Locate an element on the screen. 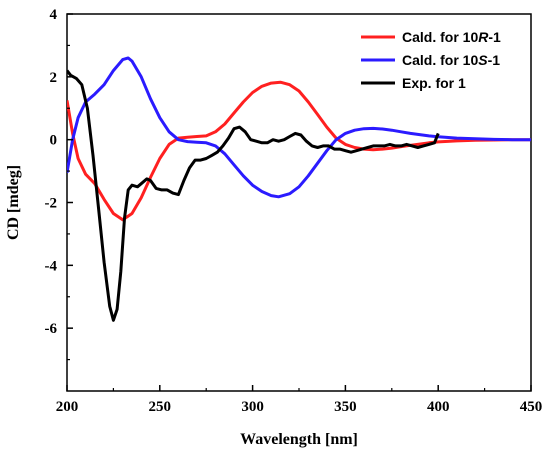  y-axis-title: CD [mdeg] is located at coordinates (13, 202).